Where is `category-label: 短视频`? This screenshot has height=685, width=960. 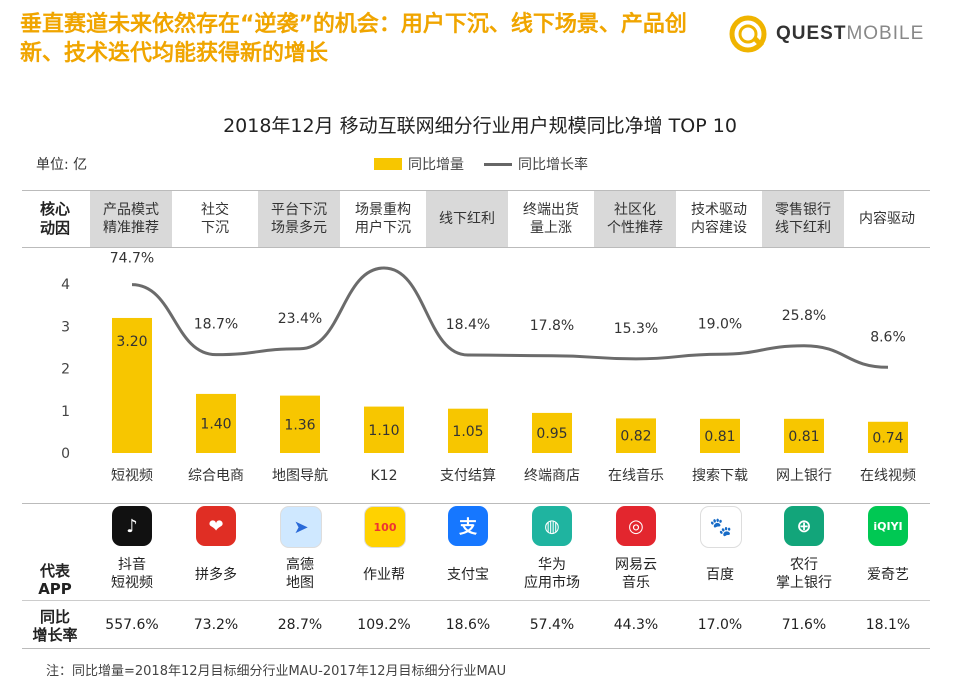
category-label: 短视频 is located at coordinates (132, 476).